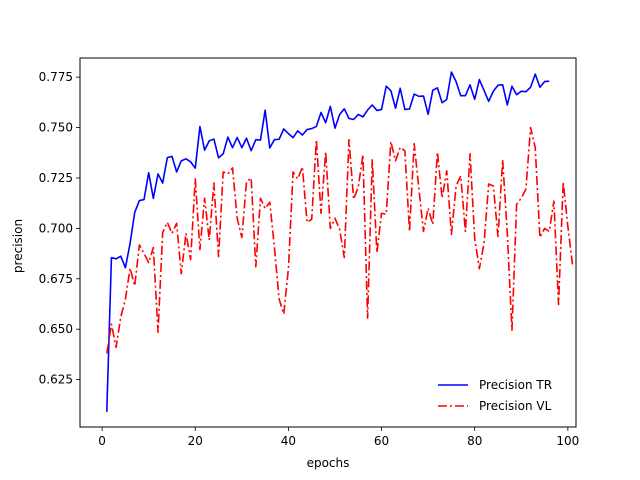 This screenshot has height=480, width=640. I want to click on y-tick-label: 0.775, so click(56, 77).